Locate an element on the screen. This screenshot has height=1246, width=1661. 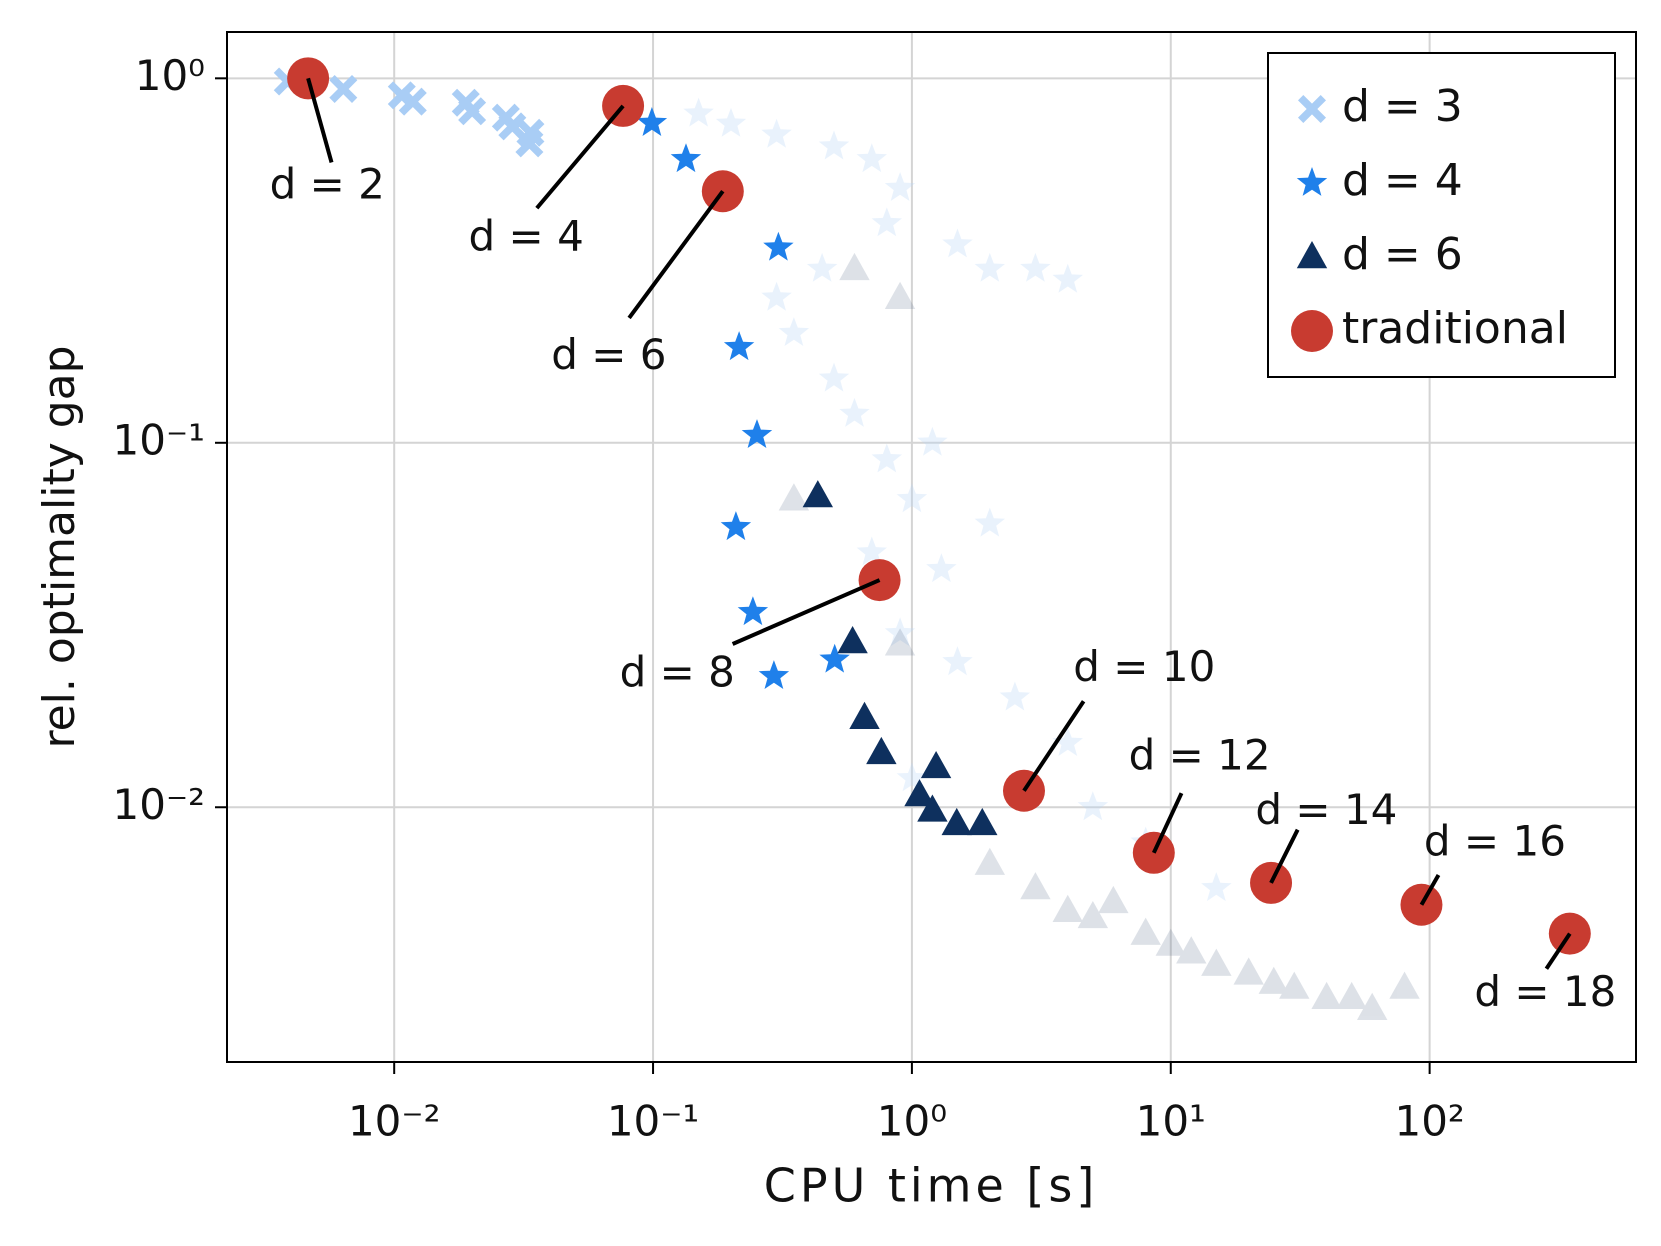
annotation: d = 10 is located at coordinates (1144, 666).